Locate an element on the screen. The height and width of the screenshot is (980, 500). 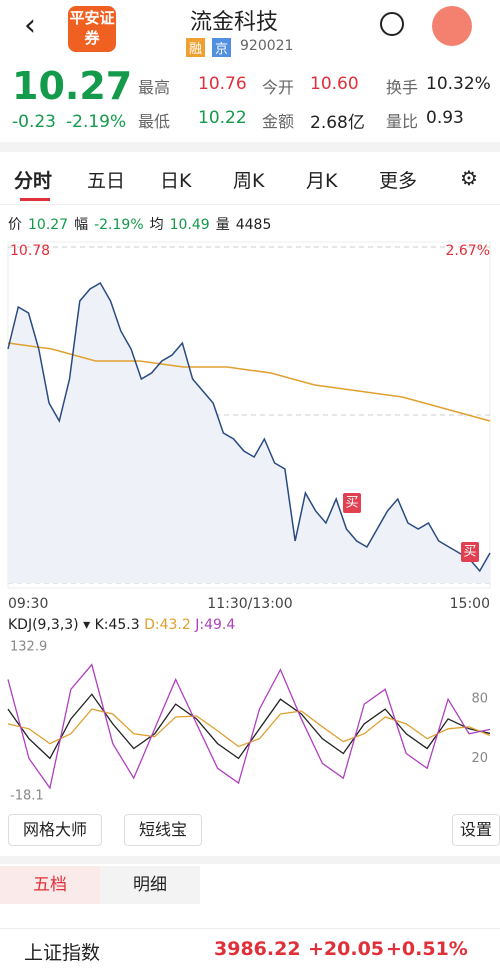
tag: 京 is located at coordinates (222, 47).